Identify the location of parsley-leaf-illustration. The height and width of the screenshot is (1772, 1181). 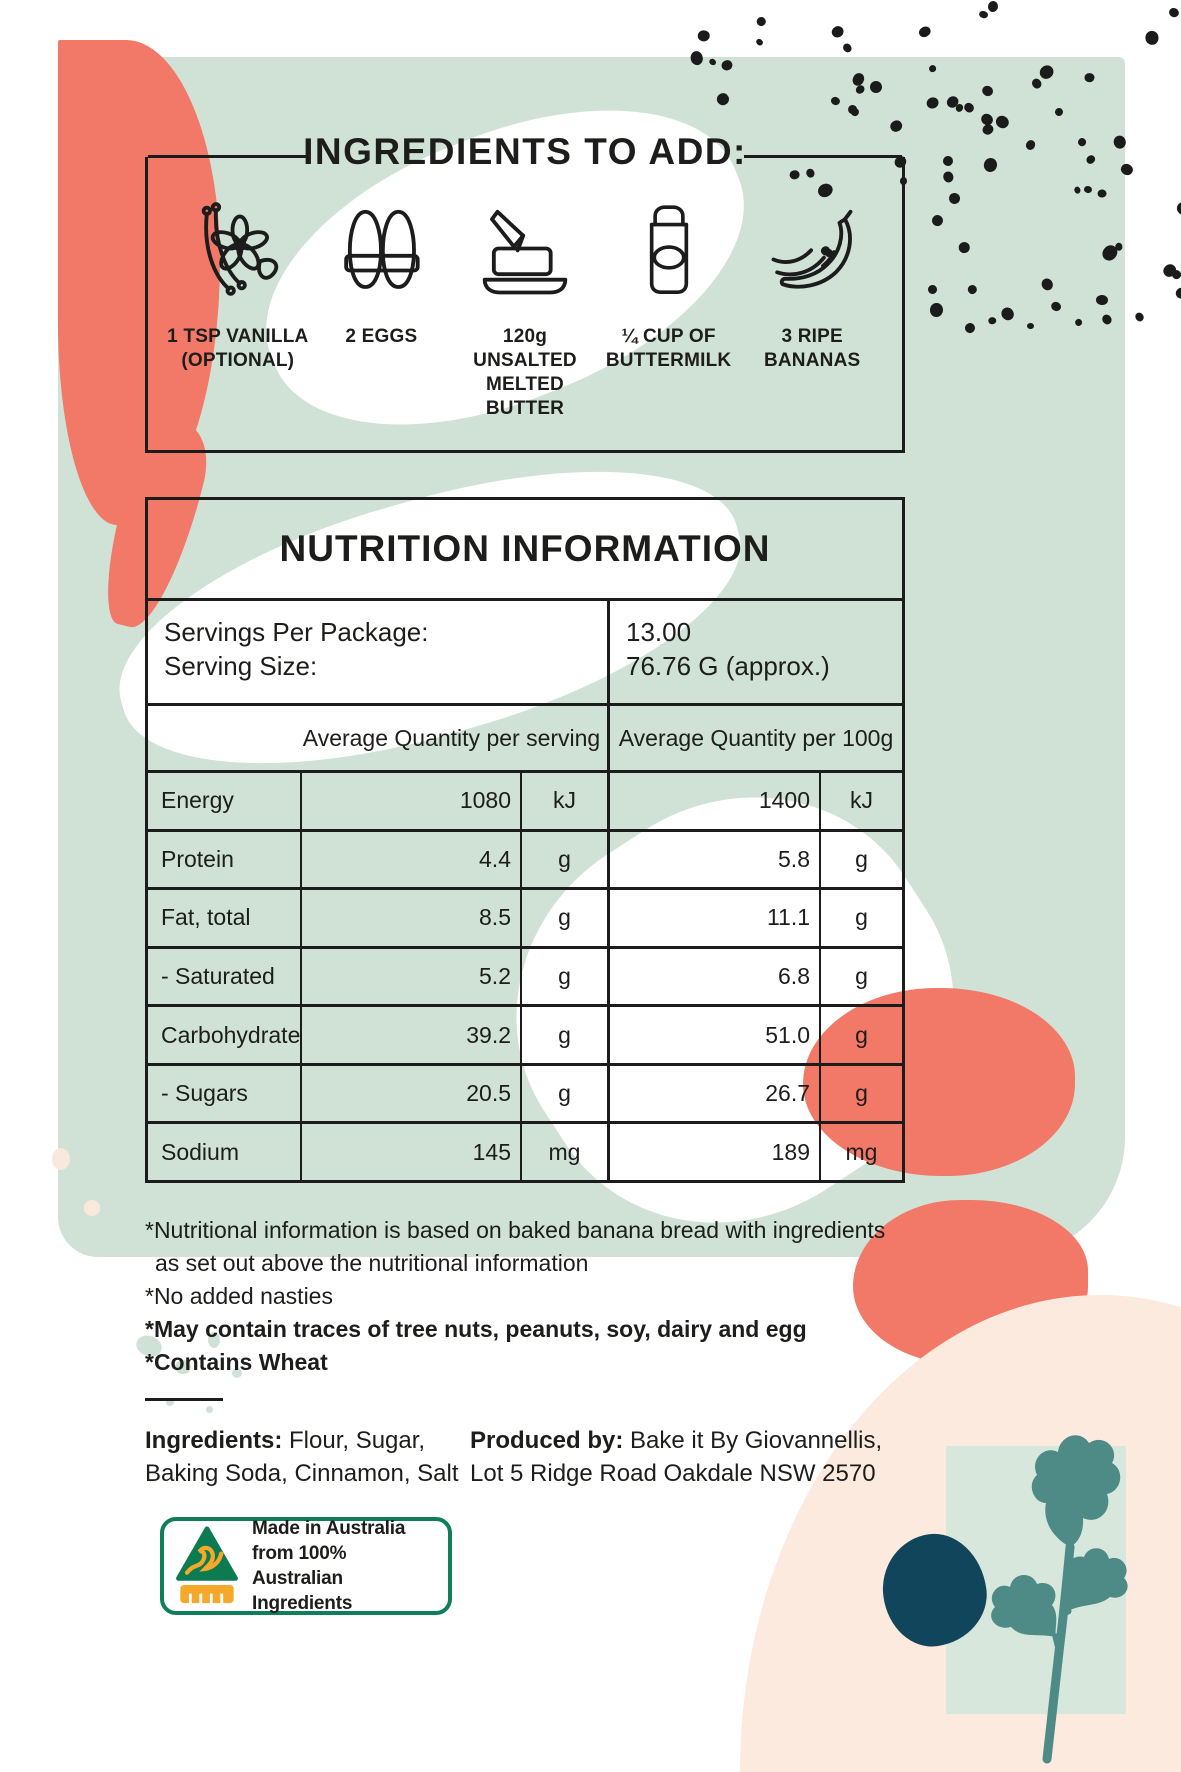
(1059, 1599).